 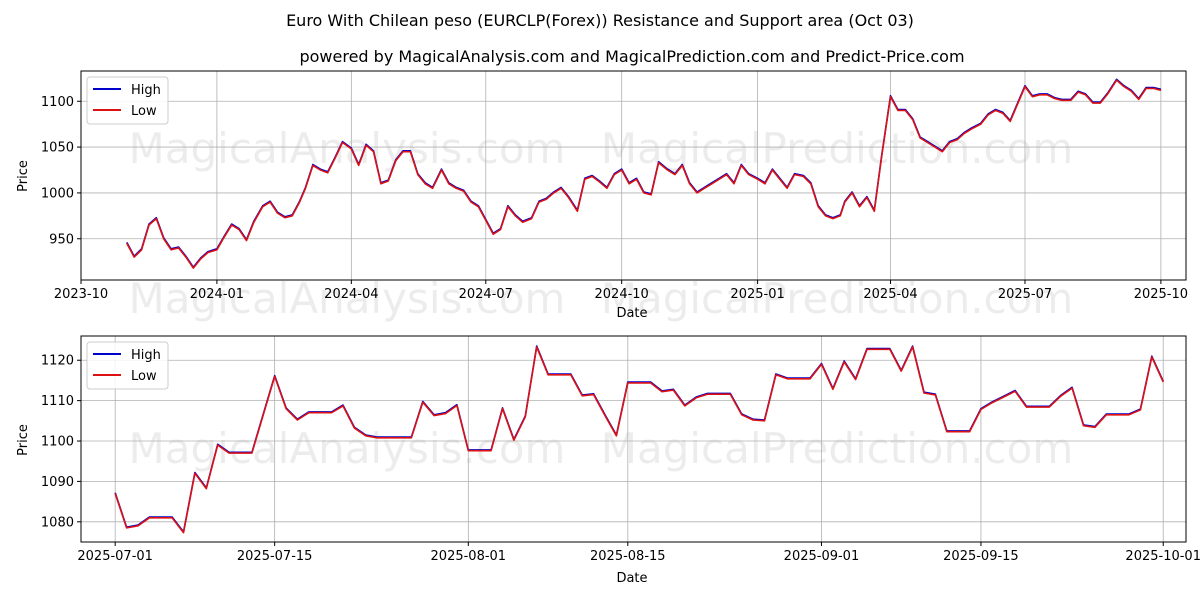 I want to click on x-tick-label: 2025-08-15, so click(x=628, y=556).